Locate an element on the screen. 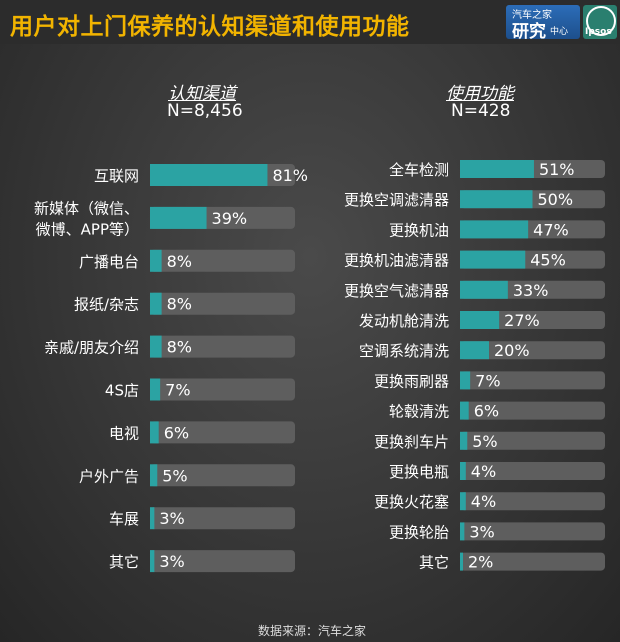 This screenshot has height=642, width=620. left-chart-sample-size: N=8,456 is located at coordinates (205, 111).